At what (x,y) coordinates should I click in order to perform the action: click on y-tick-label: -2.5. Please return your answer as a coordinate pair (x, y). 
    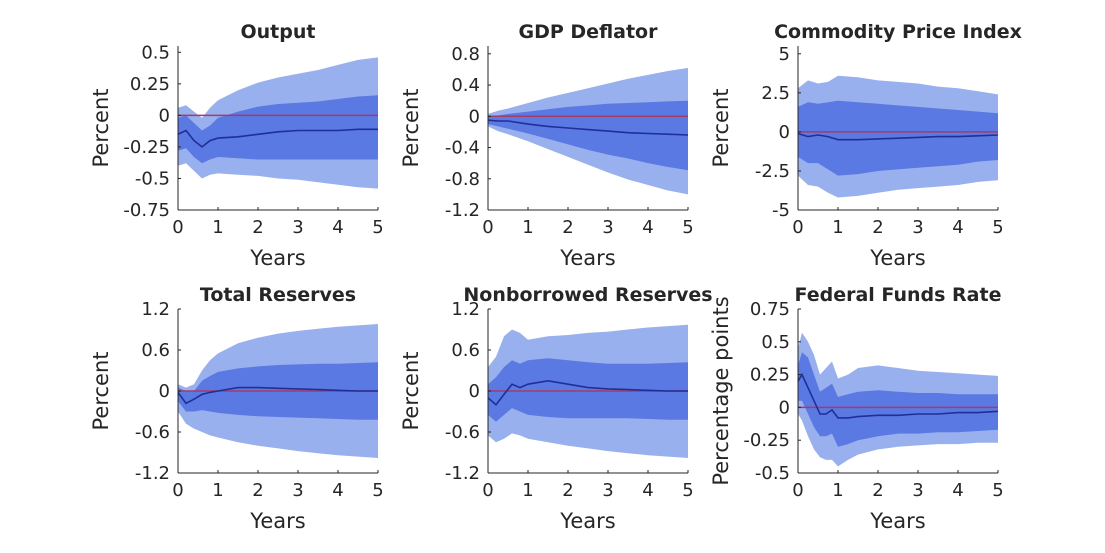
    Looking at the image, I should click on (772, 171).